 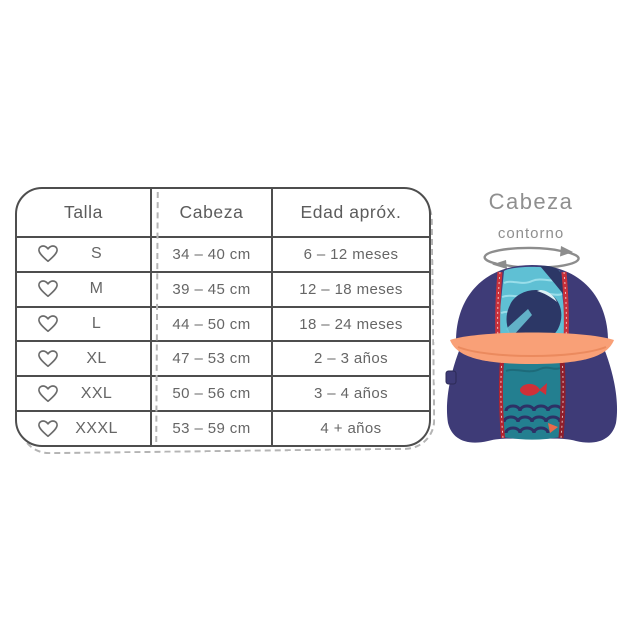 I want to click on head-range-cell: 34 – 40 cm, so click(x=210, y=253).